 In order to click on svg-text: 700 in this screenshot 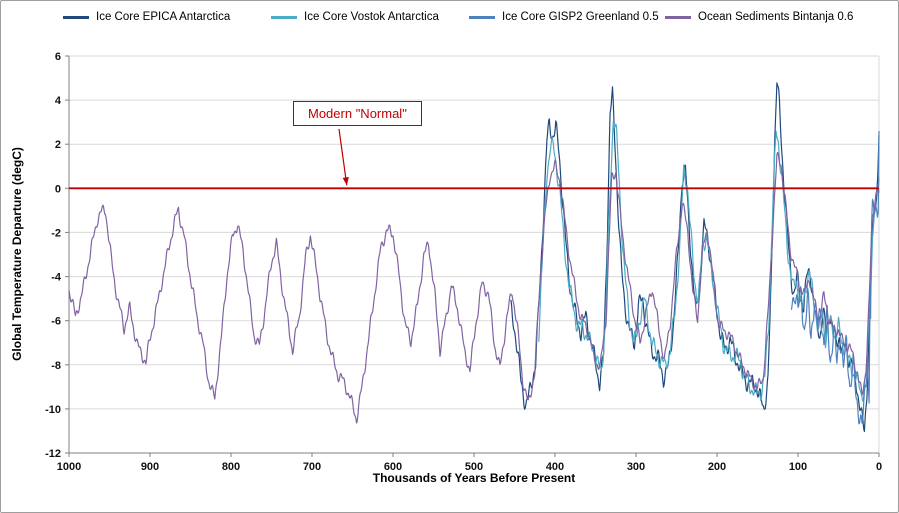, I will do `click(312, 467)`.